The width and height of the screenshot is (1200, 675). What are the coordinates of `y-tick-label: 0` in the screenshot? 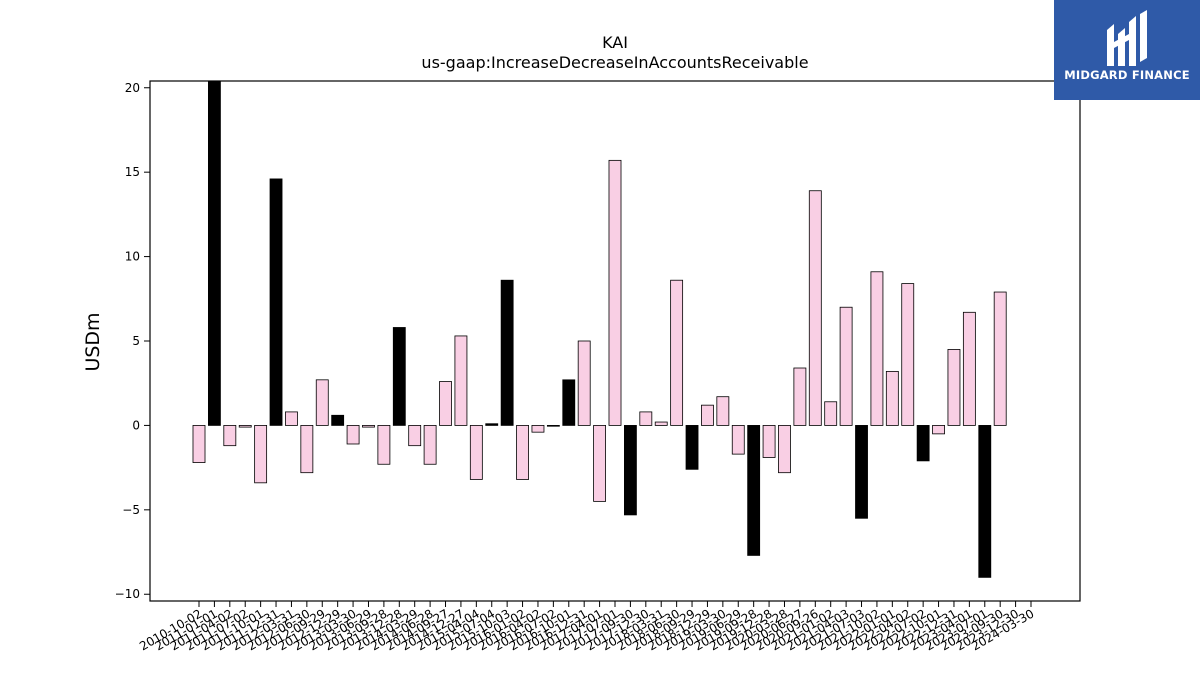 It's located at (136, 425).